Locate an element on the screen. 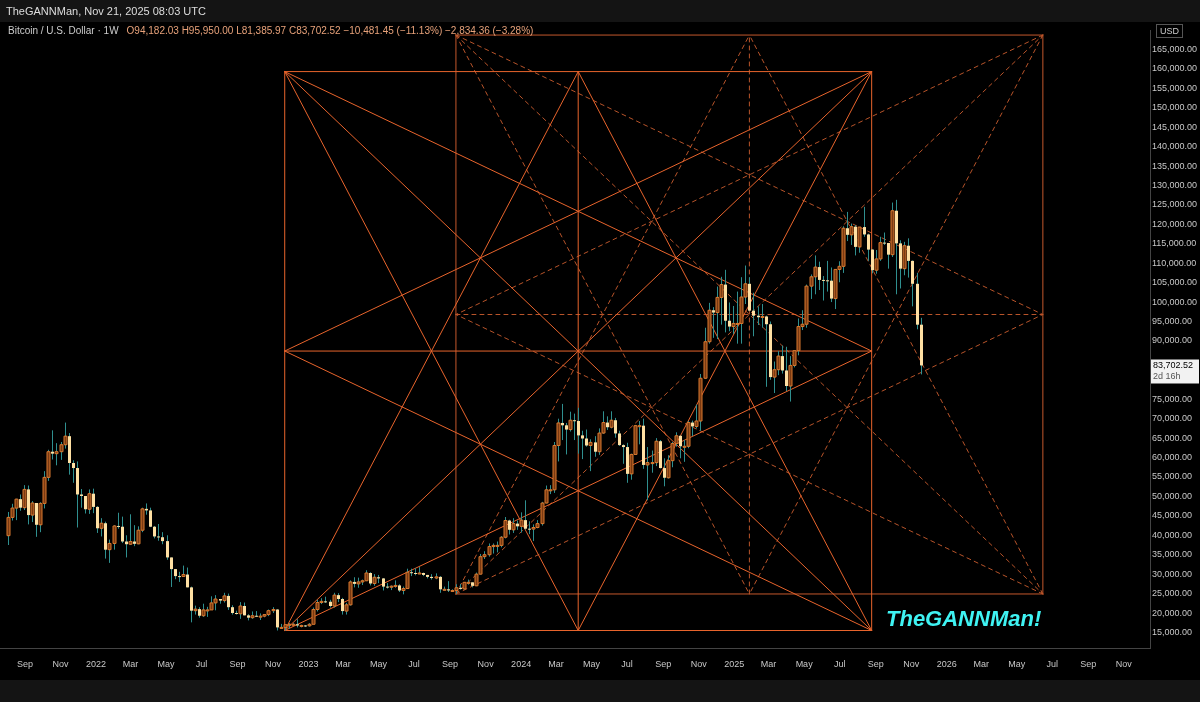  y-tick-label: 100,000.00 is located at coordinates (1175, 301).